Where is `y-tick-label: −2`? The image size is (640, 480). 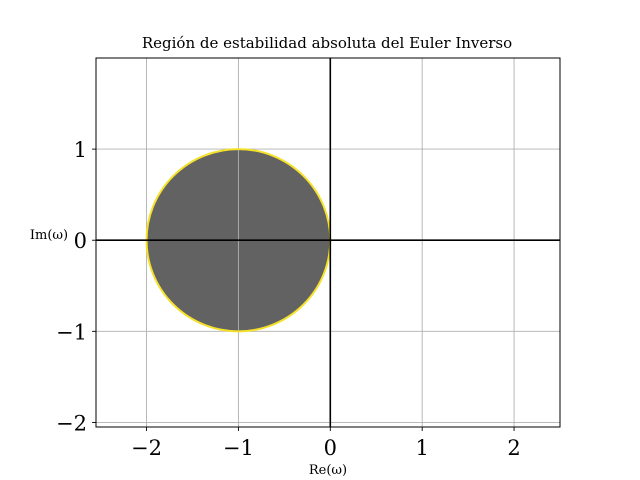
y-tick-label: −2 is located at coordinates (71, 423).